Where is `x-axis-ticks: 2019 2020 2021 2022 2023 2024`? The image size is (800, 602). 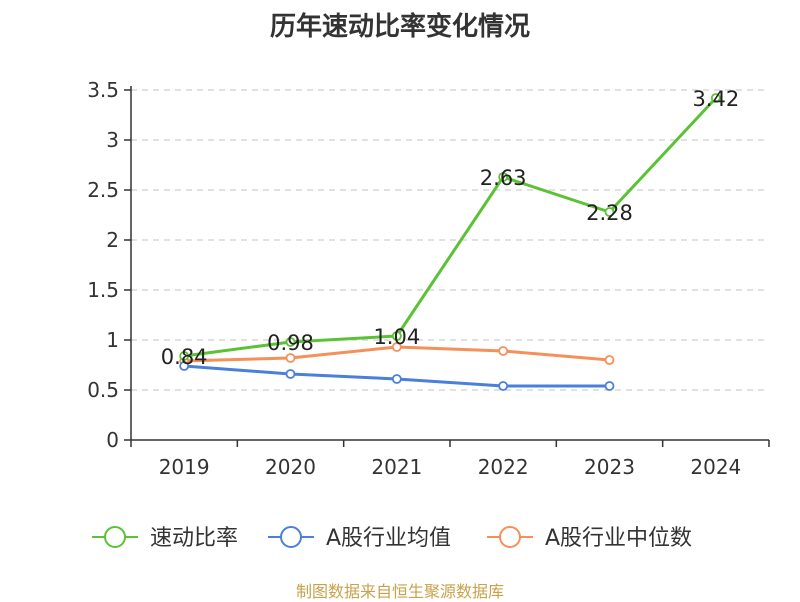
x-axis-ticks: 2019 2020 2021 2022 2023 2024 is located at coordinates (450, 459).